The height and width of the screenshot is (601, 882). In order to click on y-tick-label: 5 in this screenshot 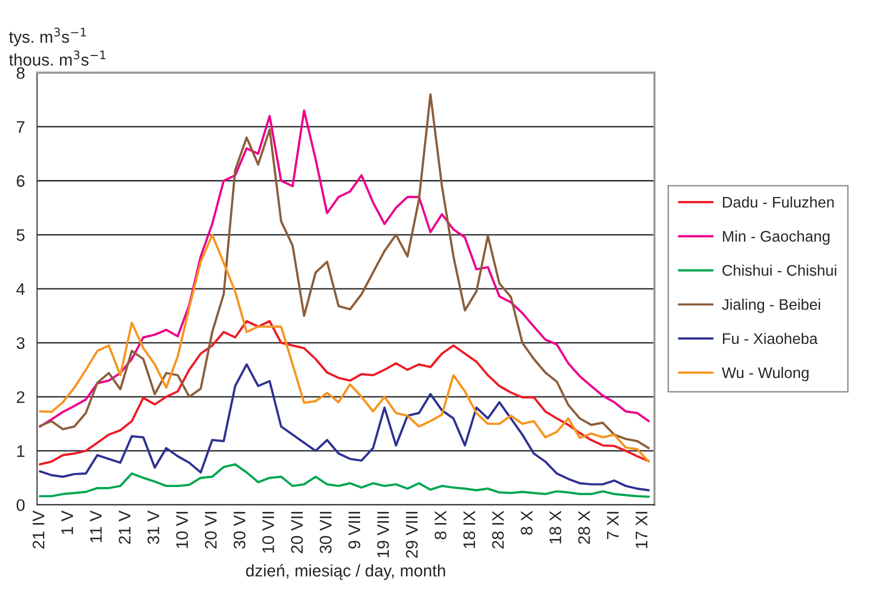, I will do `click(20, 235)`.